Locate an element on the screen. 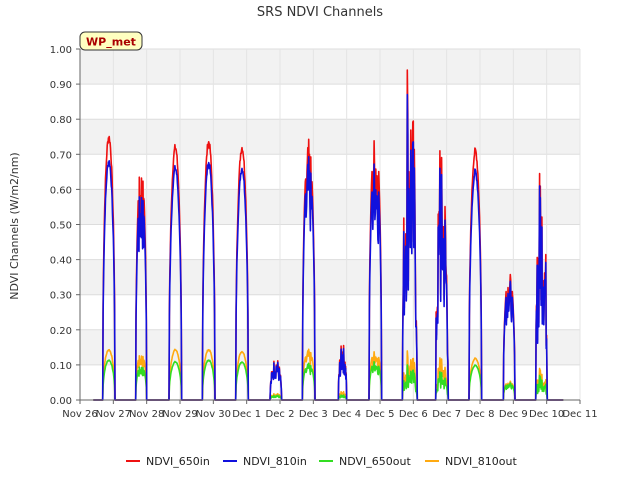 This screenshot has width=640, height=480. x-tick-label: Nov 28 is located at coordinates (146, 414).